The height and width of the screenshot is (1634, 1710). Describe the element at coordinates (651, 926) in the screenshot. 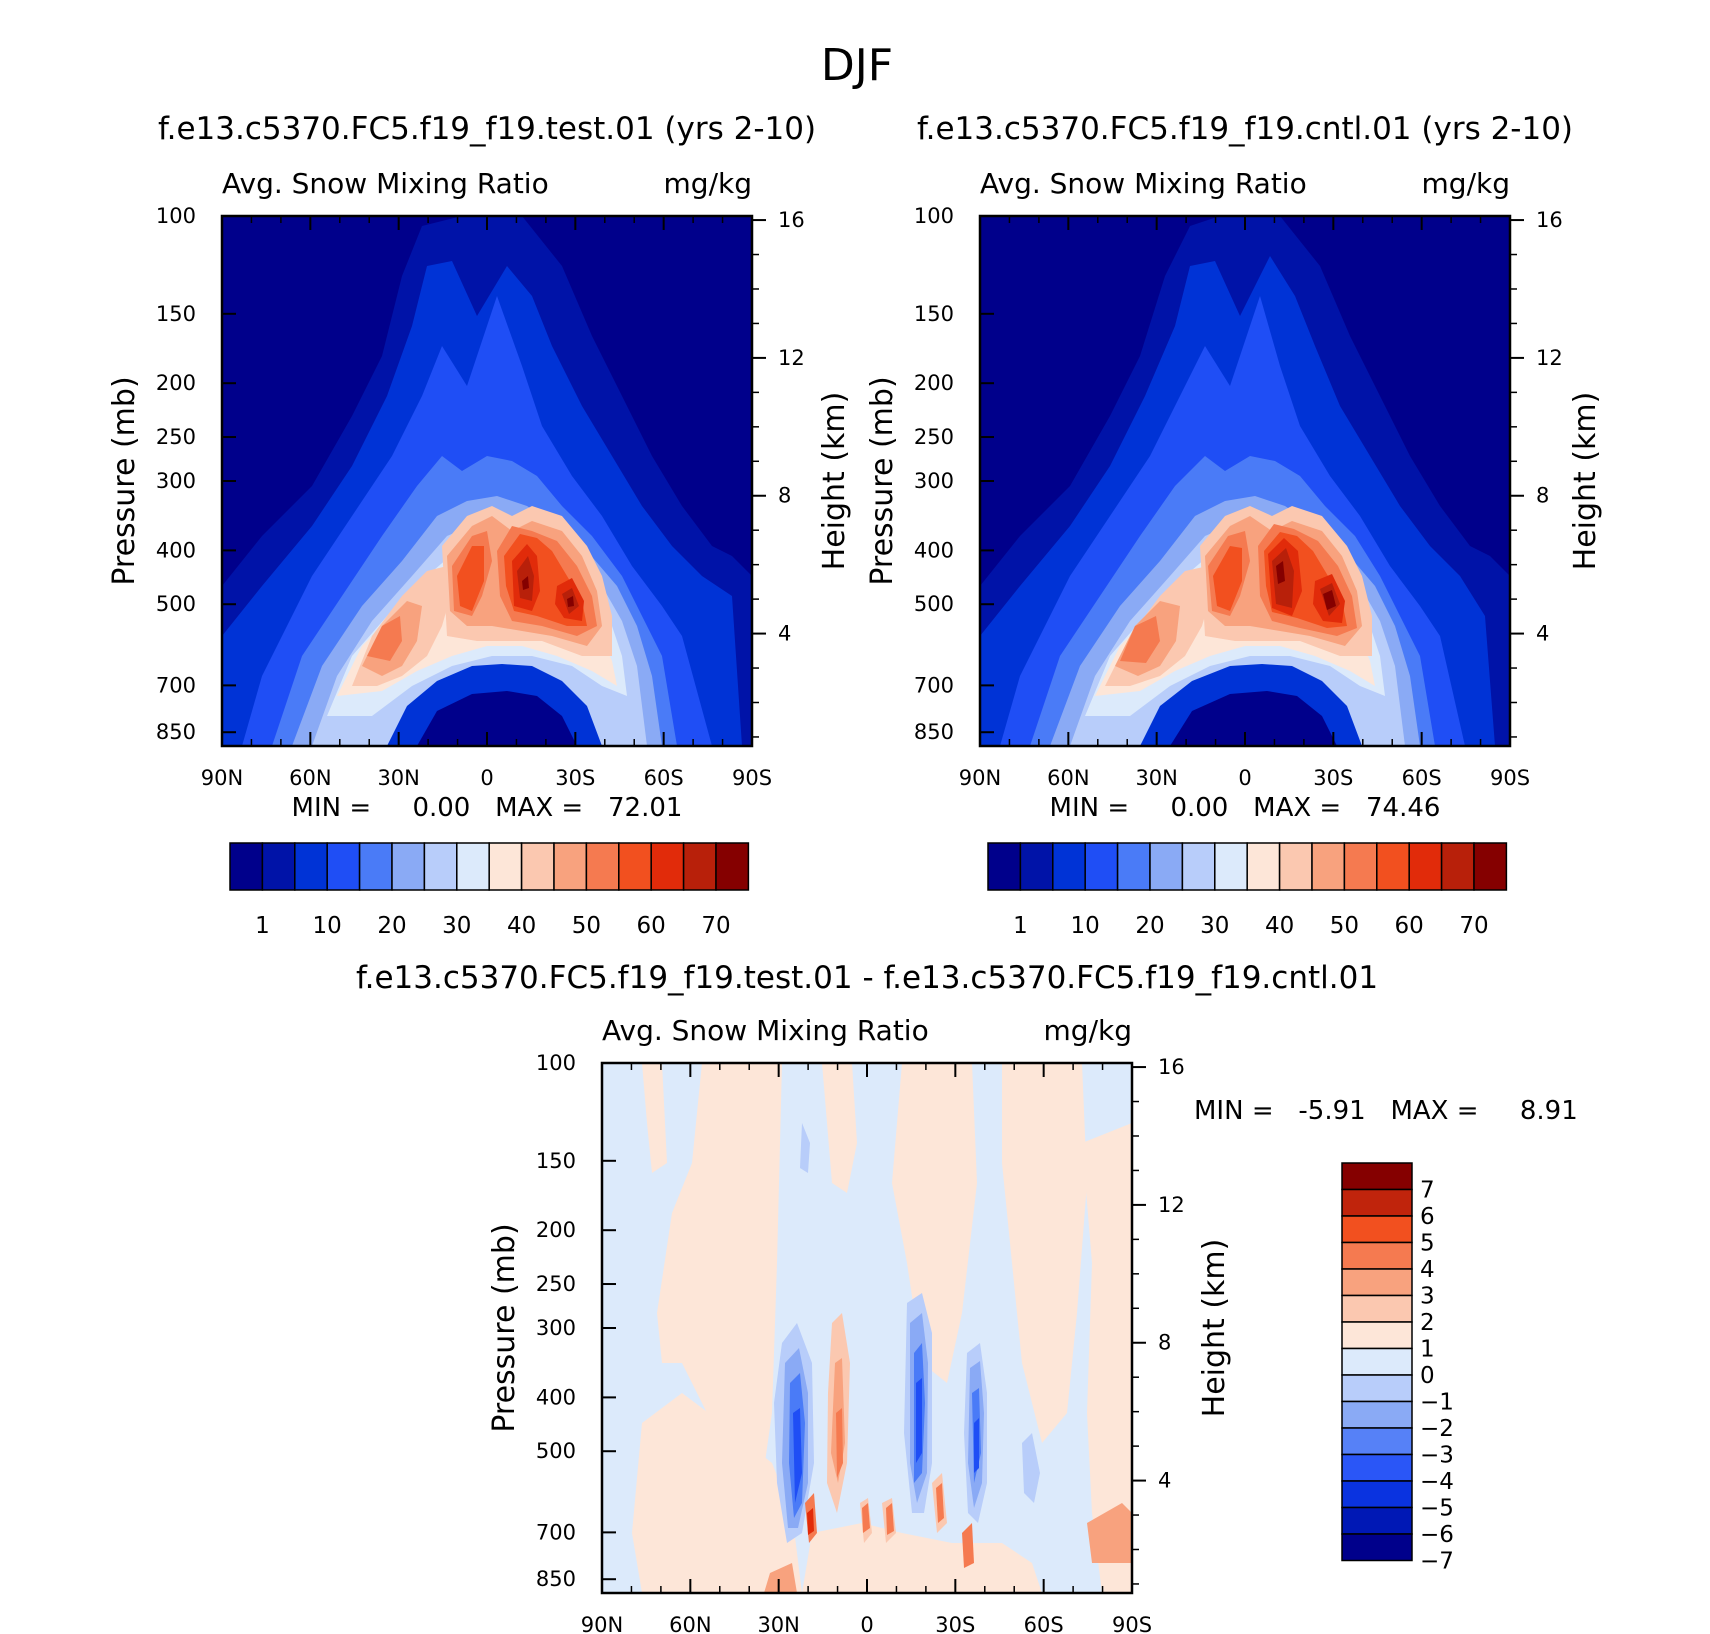

I see `colorbar-label: 60` at that location.